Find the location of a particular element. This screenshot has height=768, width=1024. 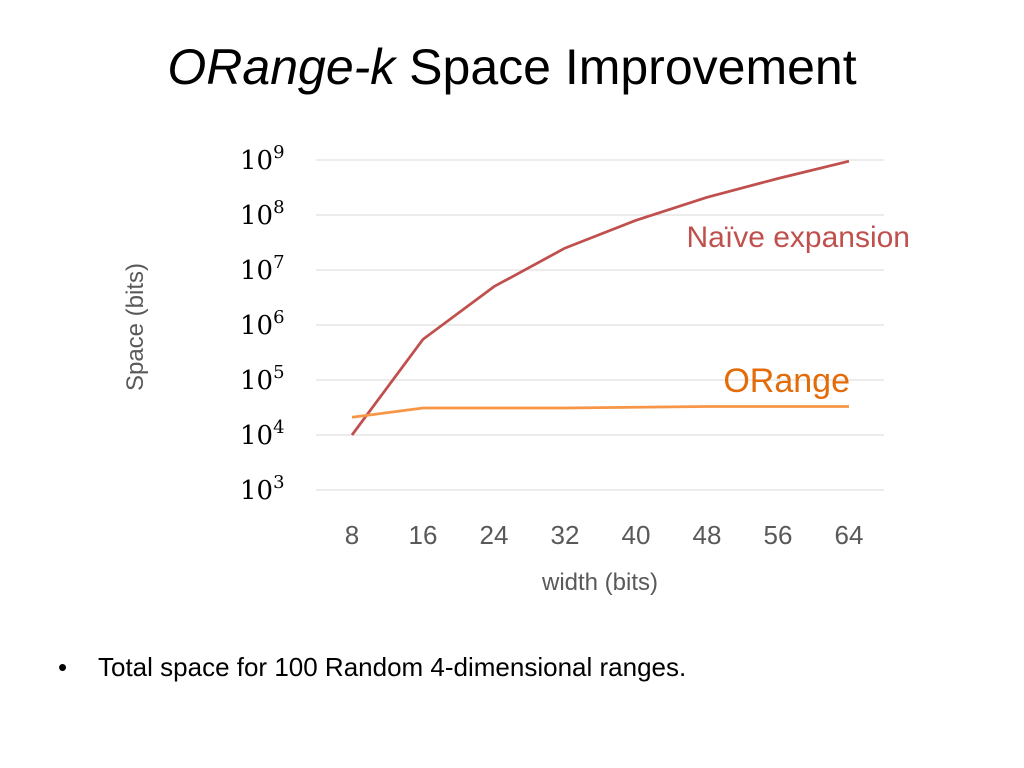

y-tick-label: 103 is located at coordinates (262, 489).